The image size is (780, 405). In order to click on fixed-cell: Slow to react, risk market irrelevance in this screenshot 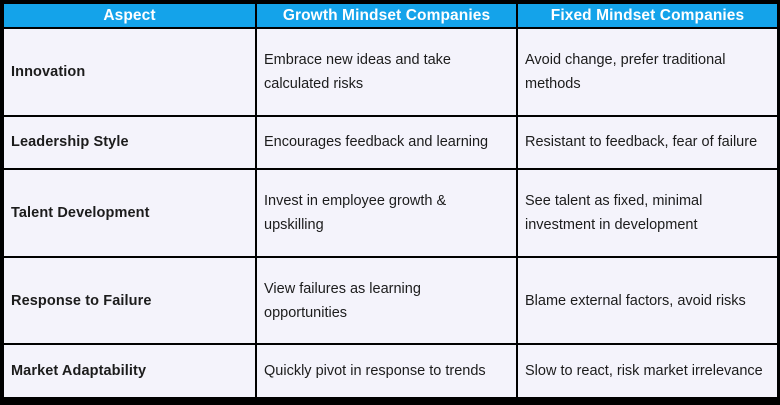, I will do `click(647, 371)`.